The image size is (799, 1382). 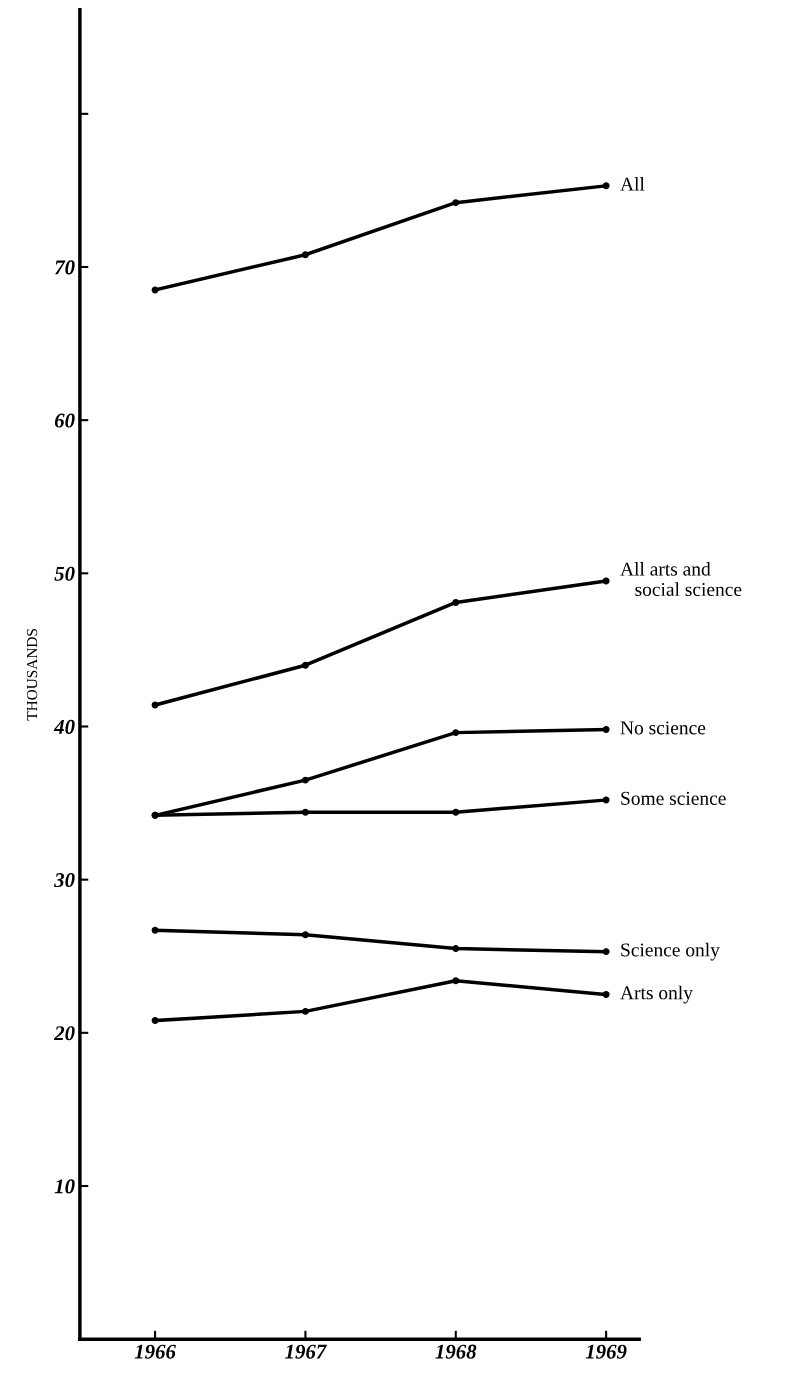 What do you see at coordinates (656, 994) in the screenshot?
I see `series-label: Arts only` at bounding box center [656, 994].